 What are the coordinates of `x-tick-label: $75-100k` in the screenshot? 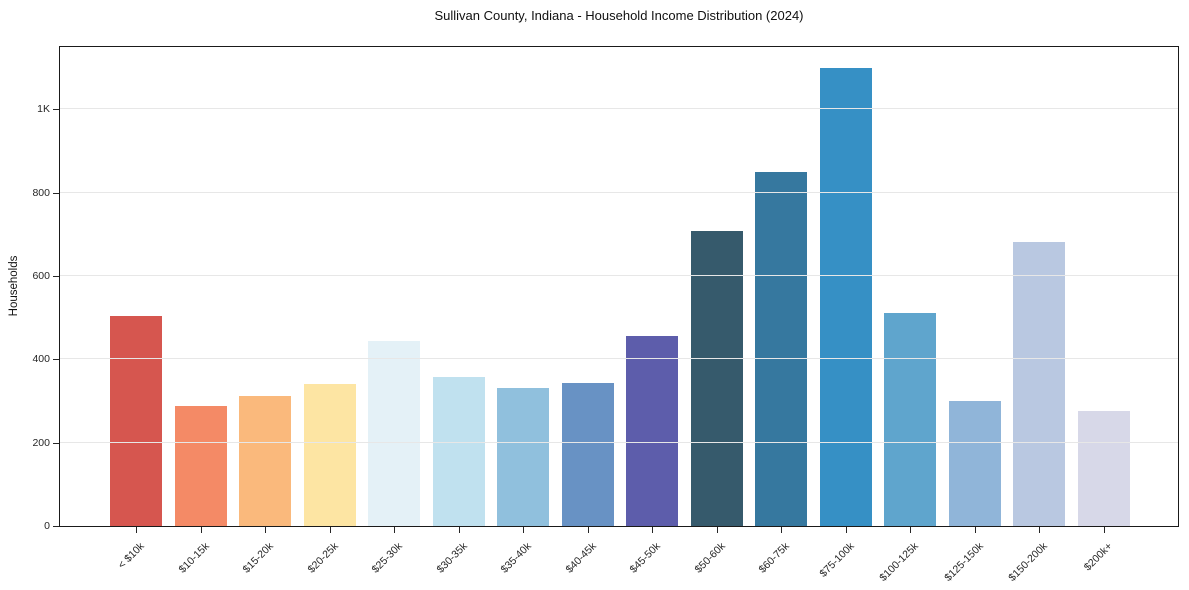 It's located at (836, 560).